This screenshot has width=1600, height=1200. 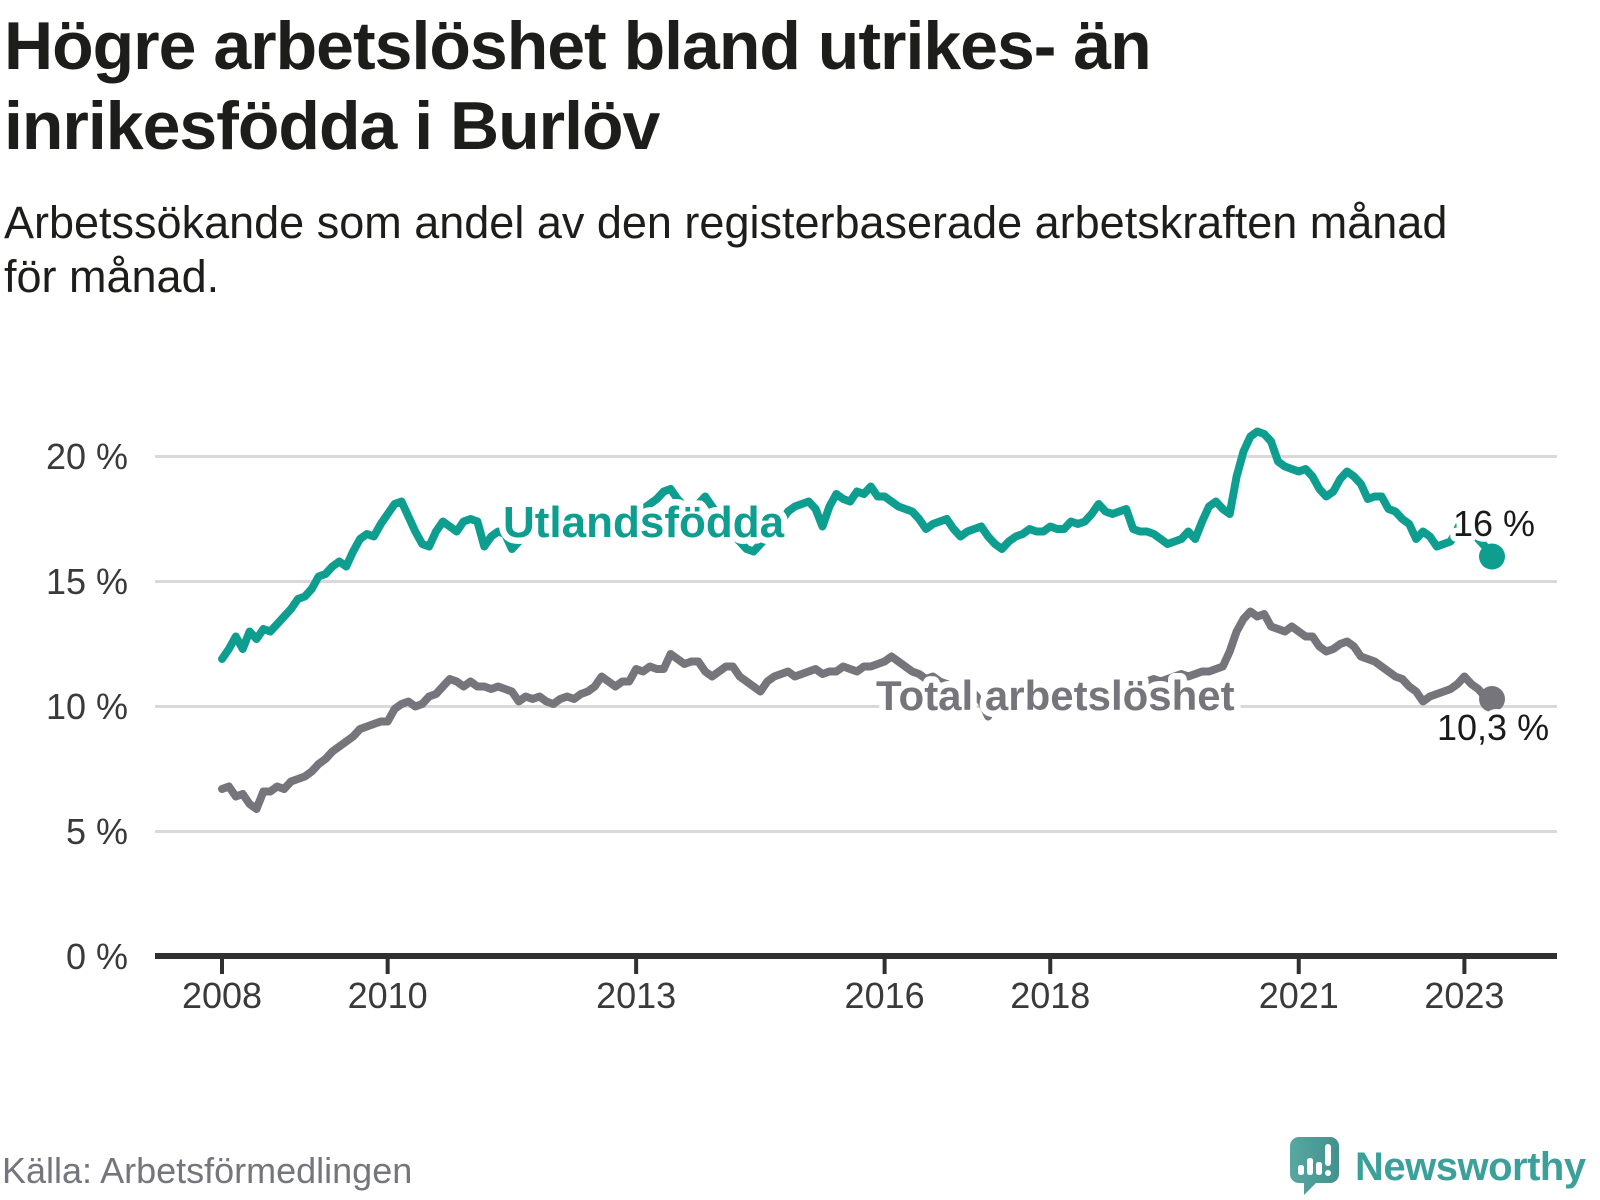 What do you see at coordinates (1328, 1155) in the screenshot?
I see `logo-exclamation-bar-icon` at bounding box center [1328, 1155].